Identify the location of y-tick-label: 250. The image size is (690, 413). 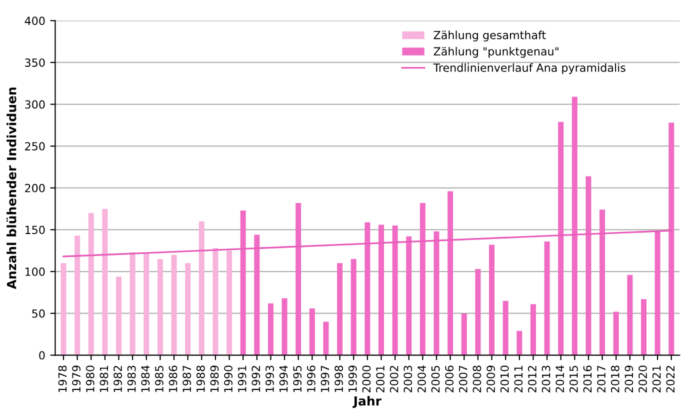
(35, 146).